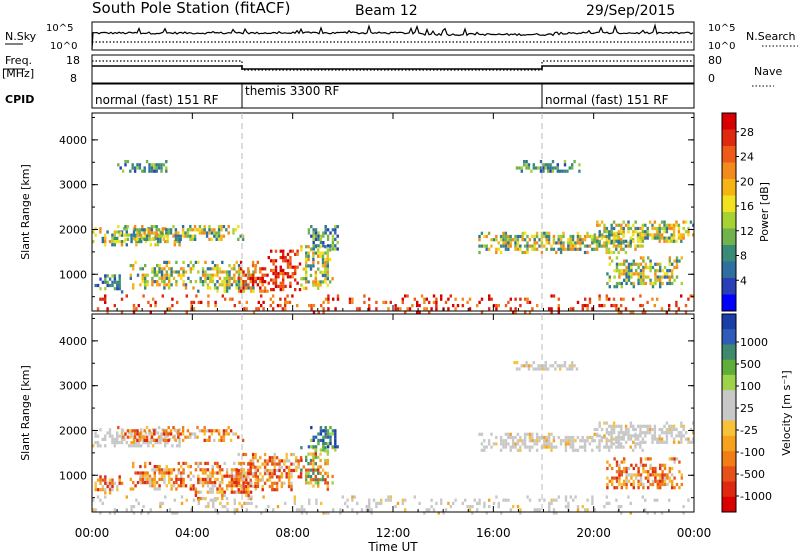 This screenshot has width=800, height=554. What do you see at coordinates (756, 496) in the screenshot?
I see `colorbar-tick-label: -1000` at bounding box center [756, 496].